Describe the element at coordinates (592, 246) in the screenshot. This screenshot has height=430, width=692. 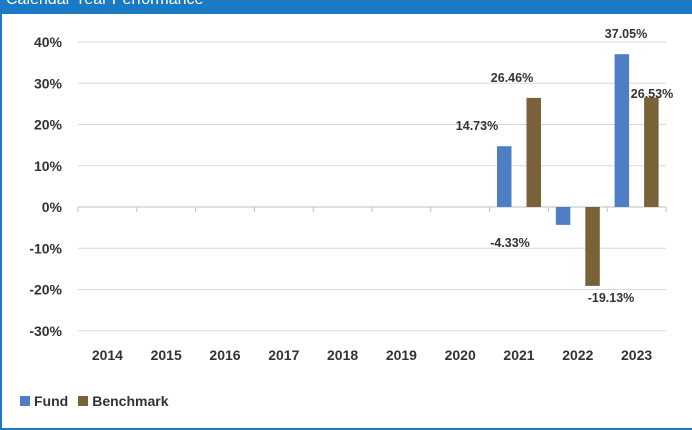
I see `bar-benchmark-2022` at that location.